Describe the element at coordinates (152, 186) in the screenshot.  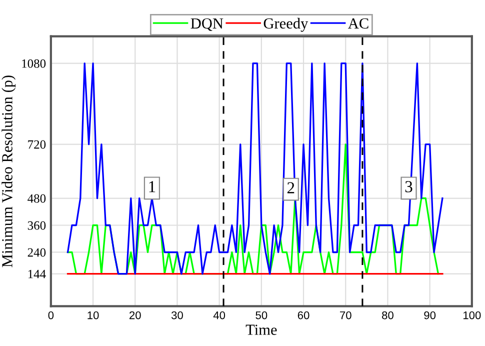
I see `annotation: 1` at that location.